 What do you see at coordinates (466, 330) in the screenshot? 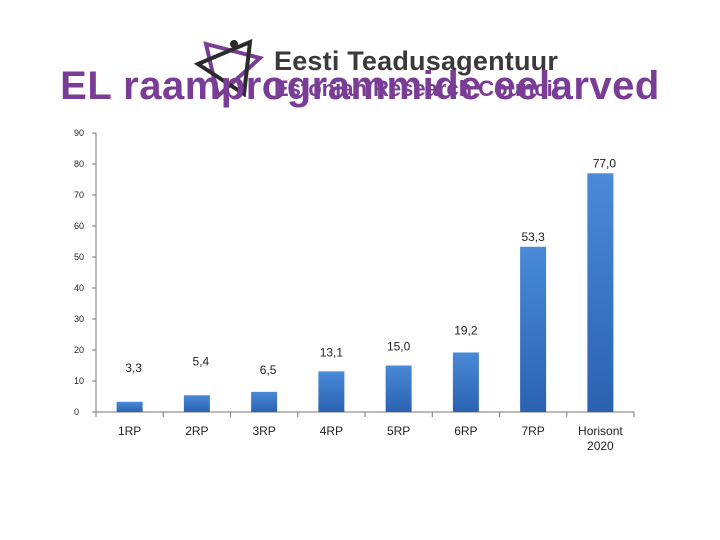
I see `data-label: 19,2` at bounding box center [466, 330].